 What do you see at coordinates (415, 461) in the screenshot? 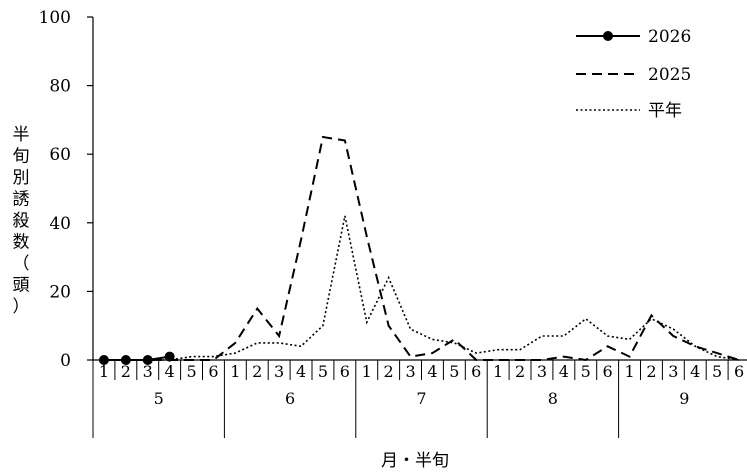
I see `x-axis-title: 月・半旬` at bounding box center [415, 461].